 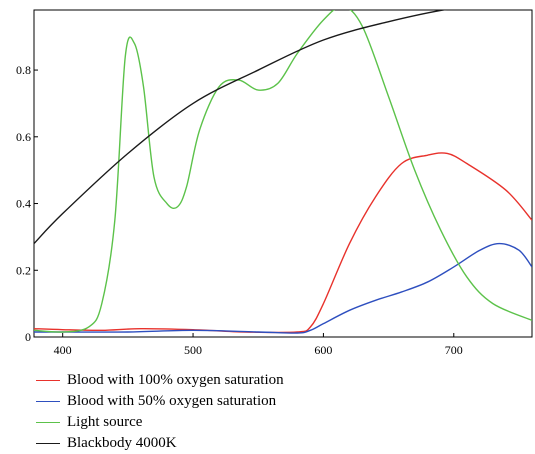 What do you see at coordinates (122, 443) in the screenshot?
I see `legend-label-blackbody: Blackbody 4000K` at bounding box center [122, 443].